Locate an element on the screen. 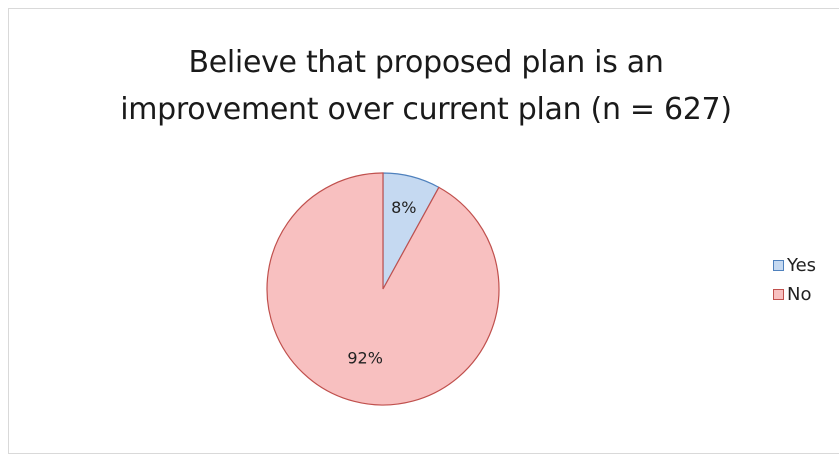  pie-slices is located at coordinates (383, 289).